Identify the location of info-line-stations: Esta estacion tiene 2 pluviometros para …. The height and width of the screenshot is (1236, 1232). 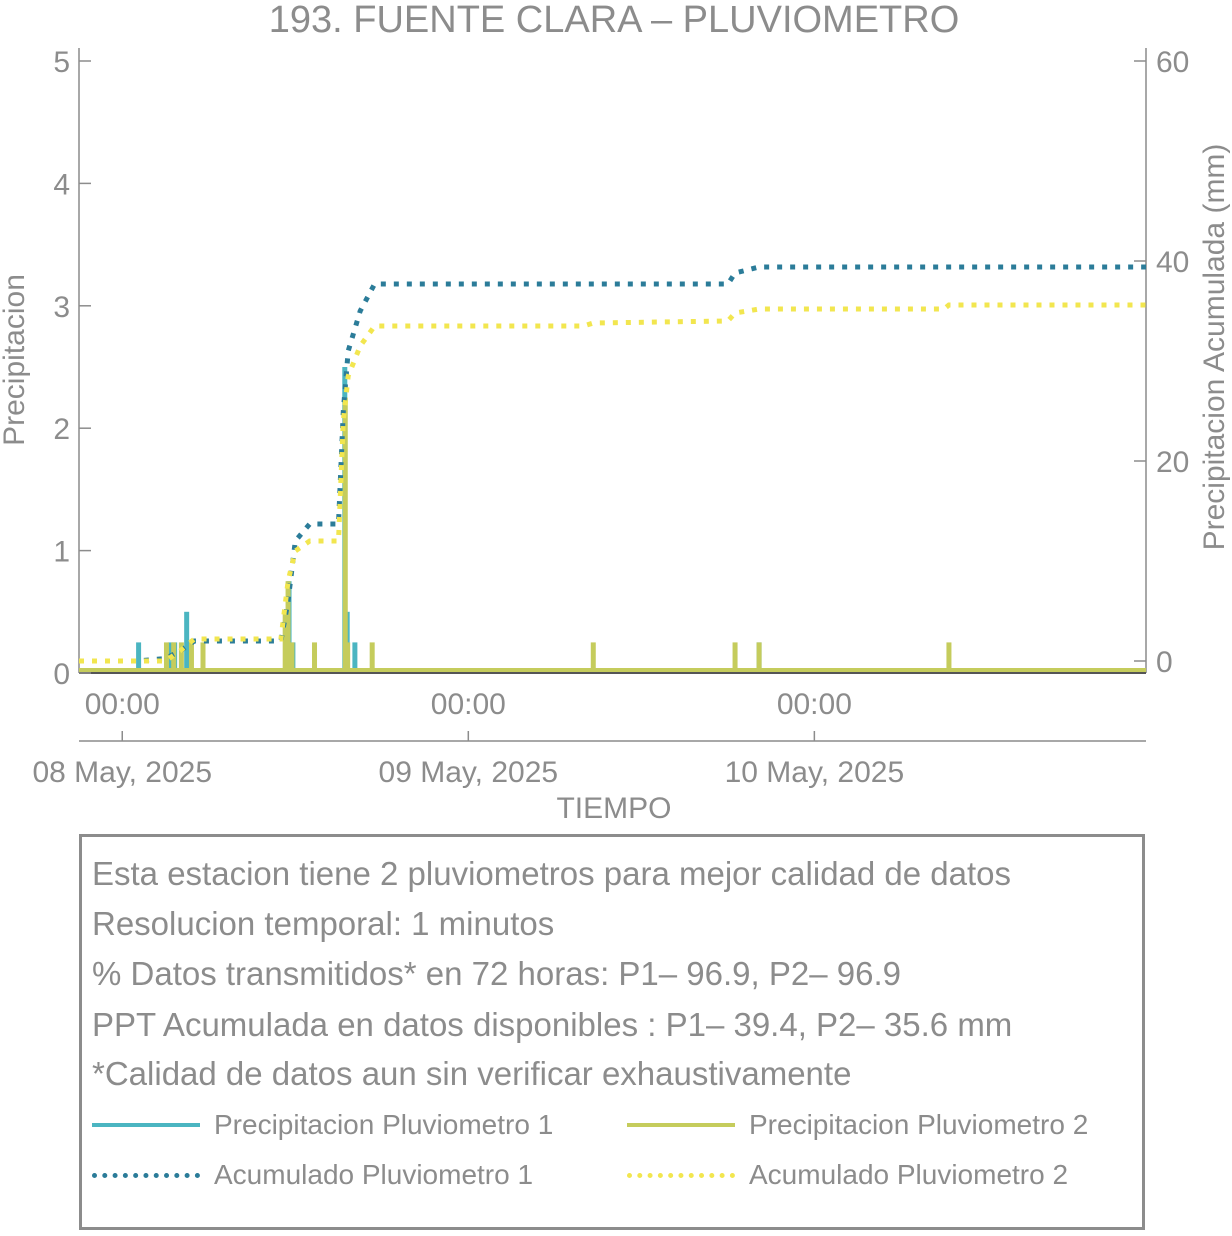
(552, 873).